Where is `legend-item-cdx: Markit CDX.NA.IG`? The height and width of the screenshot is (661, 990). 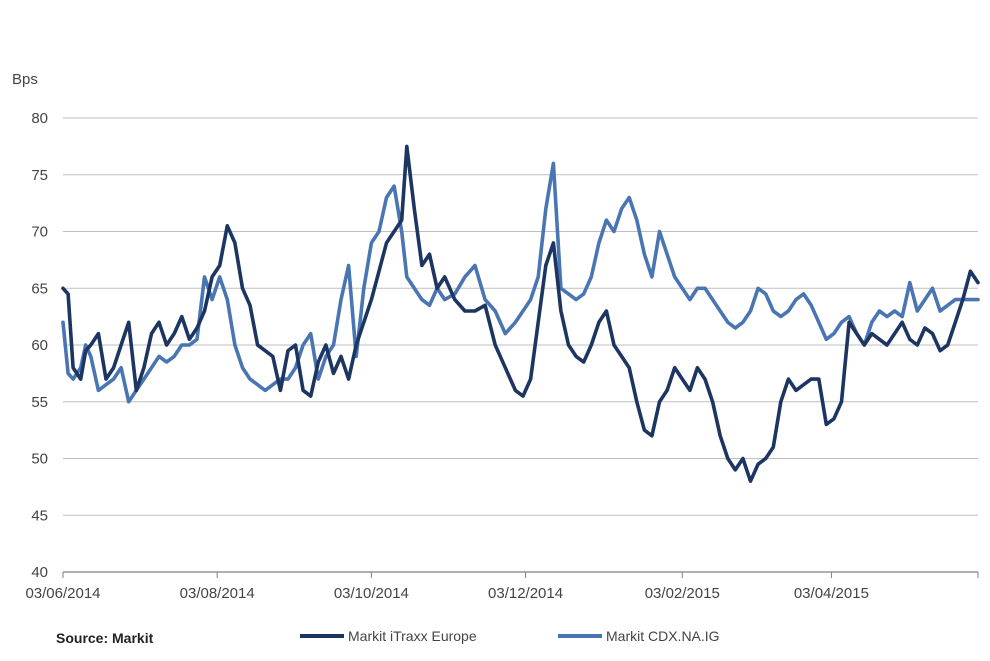
legend-item-cdx: Markit CDX.NA.IG is located at coordinates (639, 636).